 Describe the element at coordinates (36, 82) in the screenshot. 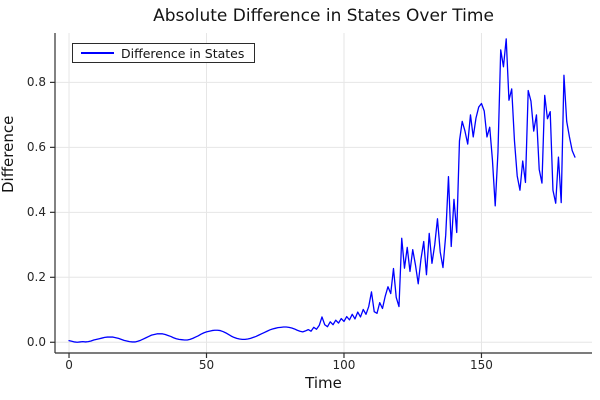

I see `y-tick-label: 0.8` at that location.